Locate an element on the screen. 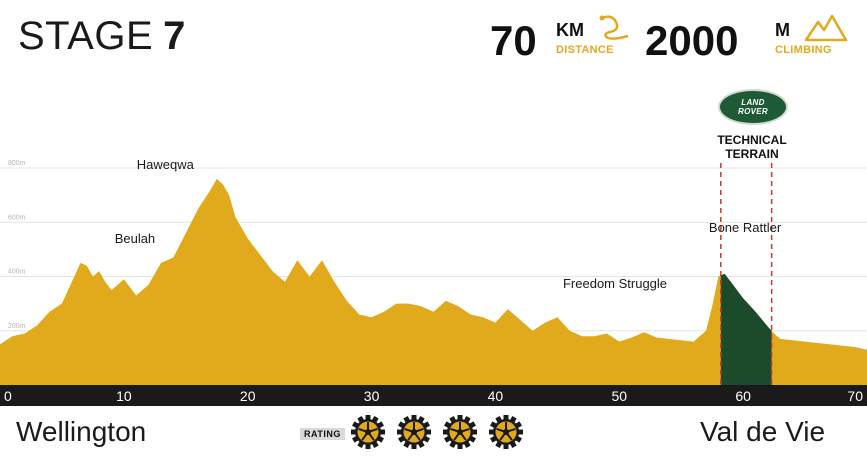 Image resolution: width=867 pixels, height=458 pixels. start-location: Wellington is located at coordinates (81, 431).